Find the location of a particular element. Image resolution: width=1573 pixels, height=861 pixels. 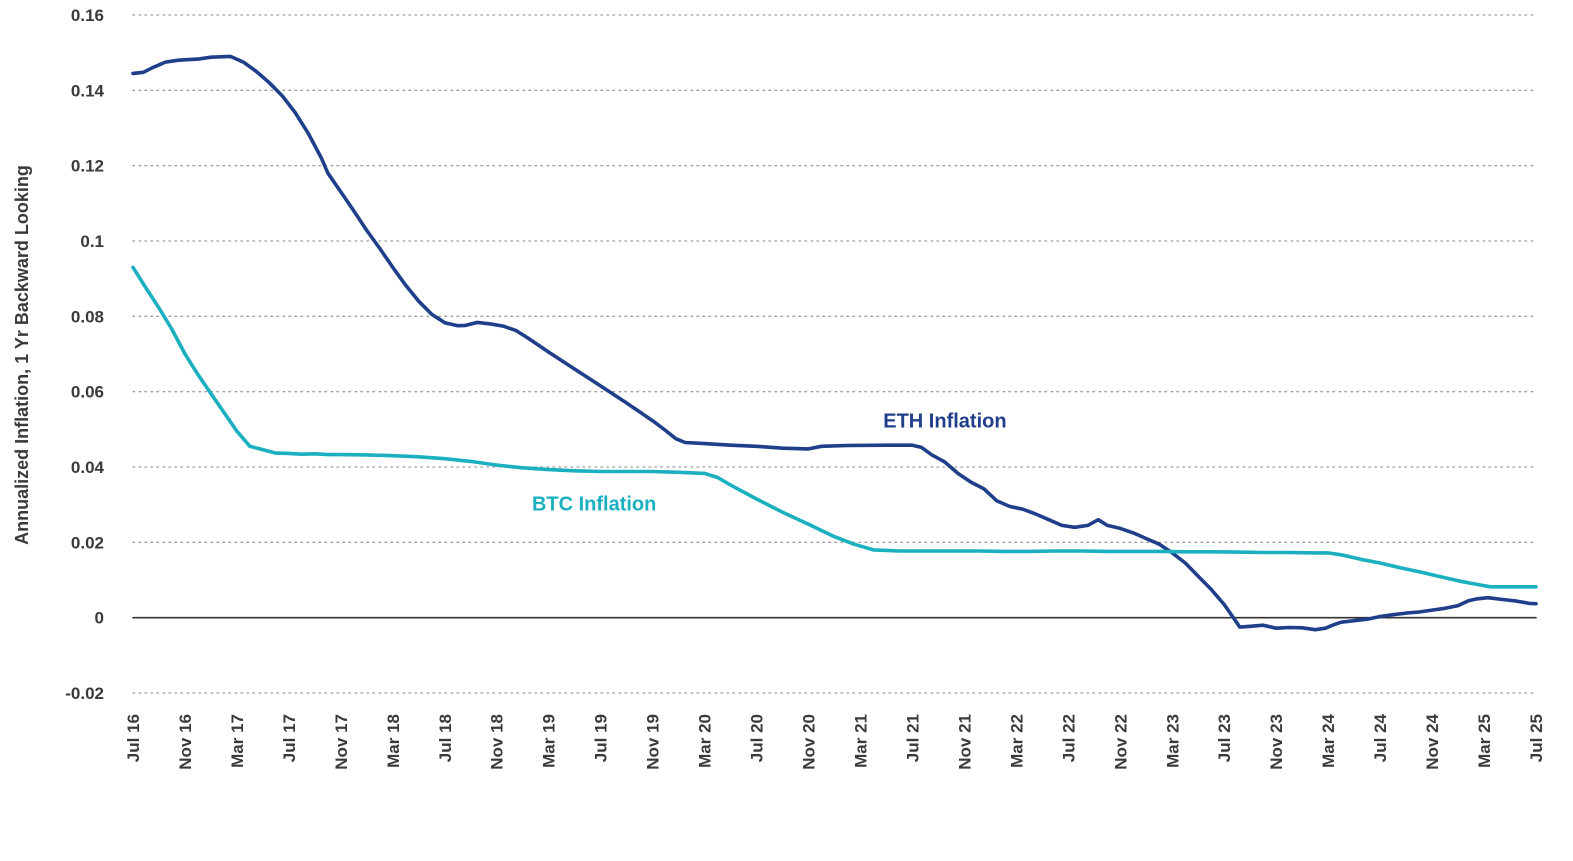

x-tick-label: Mar 19 is located at coordinates (549, 741).